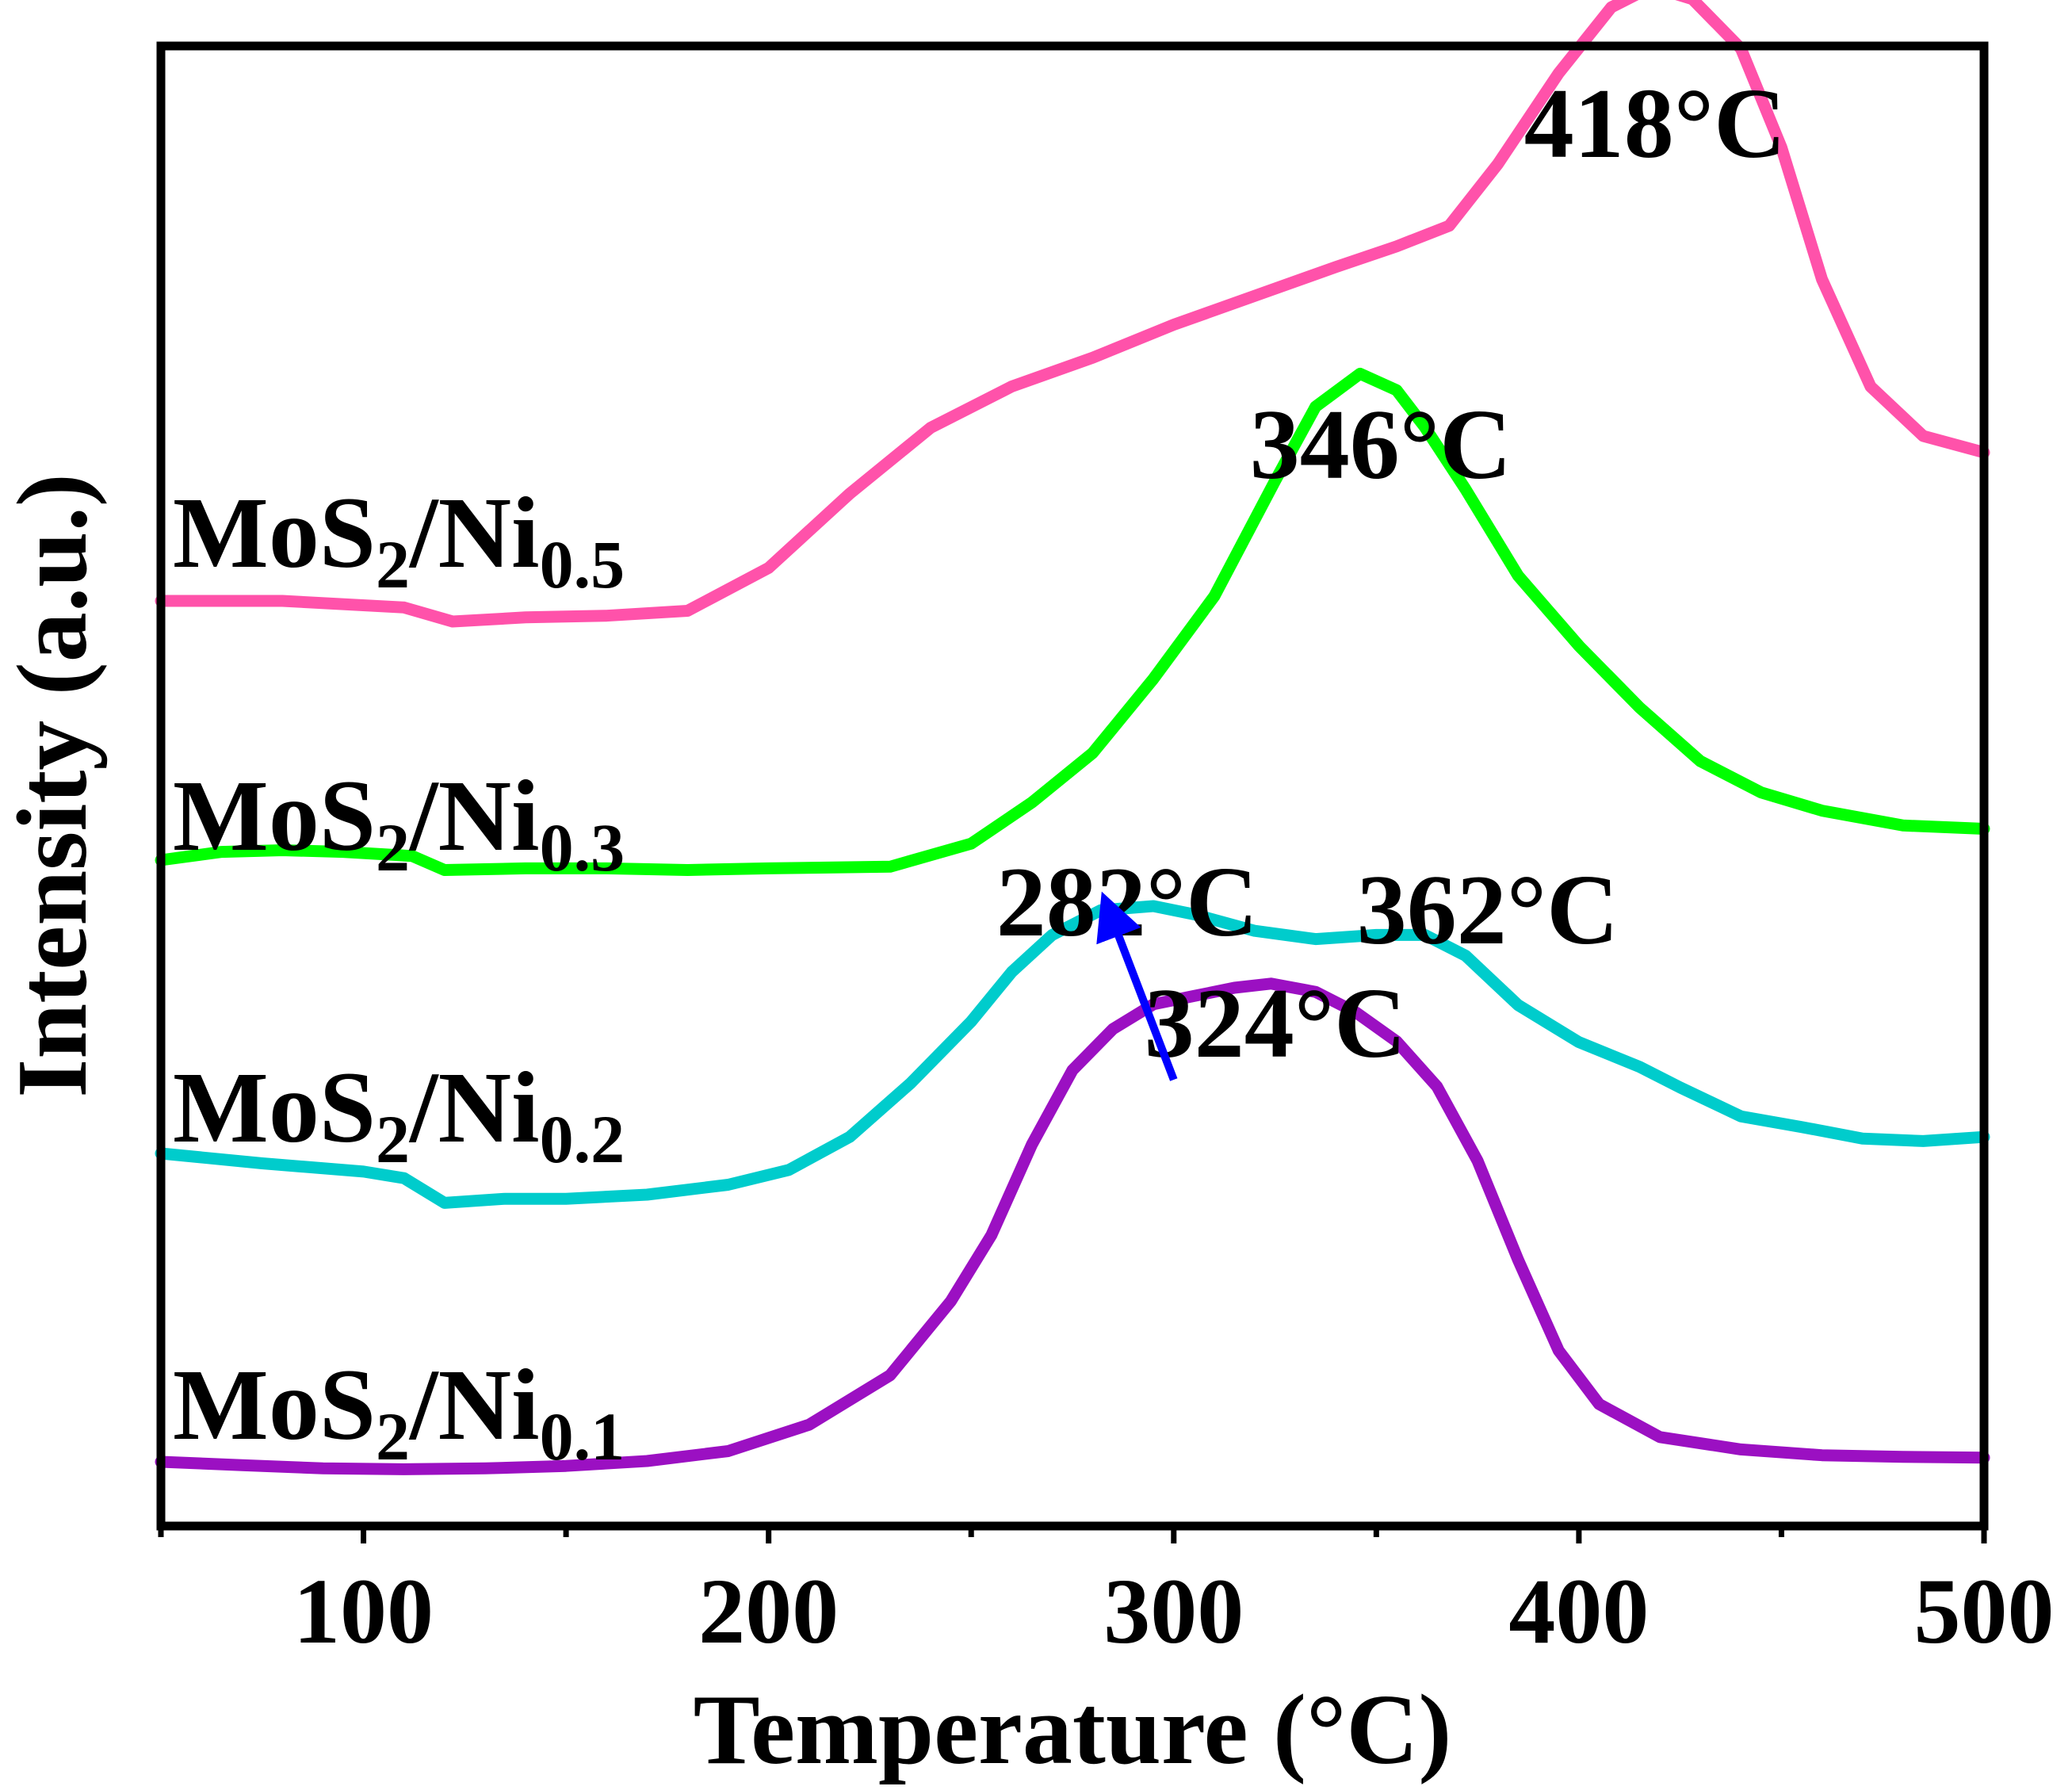 This screenshot has height=1790, width=2072. What do you see at coordinates (1488, 911) in the screenshot?
I see `peak-label-362: 362°C` at bounding box center [1488, 911].